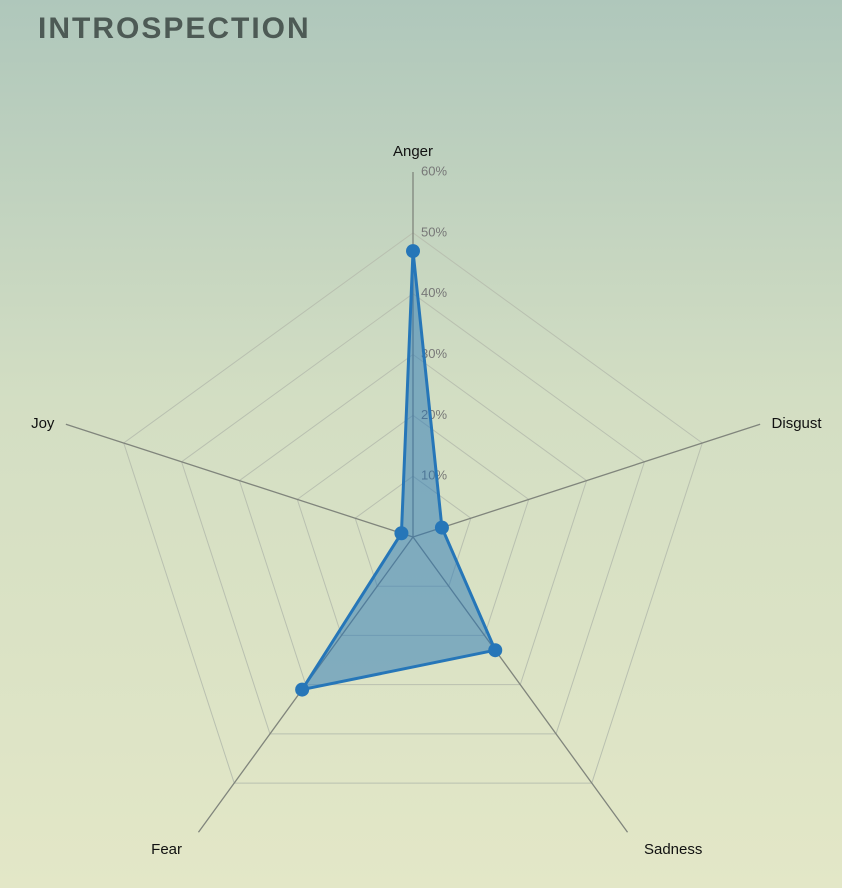 The height and width of the screenshot is (888, 842). Describe the element at coordinates (43, 423) in the screenshot. I see `category-label: Joy` at that location.